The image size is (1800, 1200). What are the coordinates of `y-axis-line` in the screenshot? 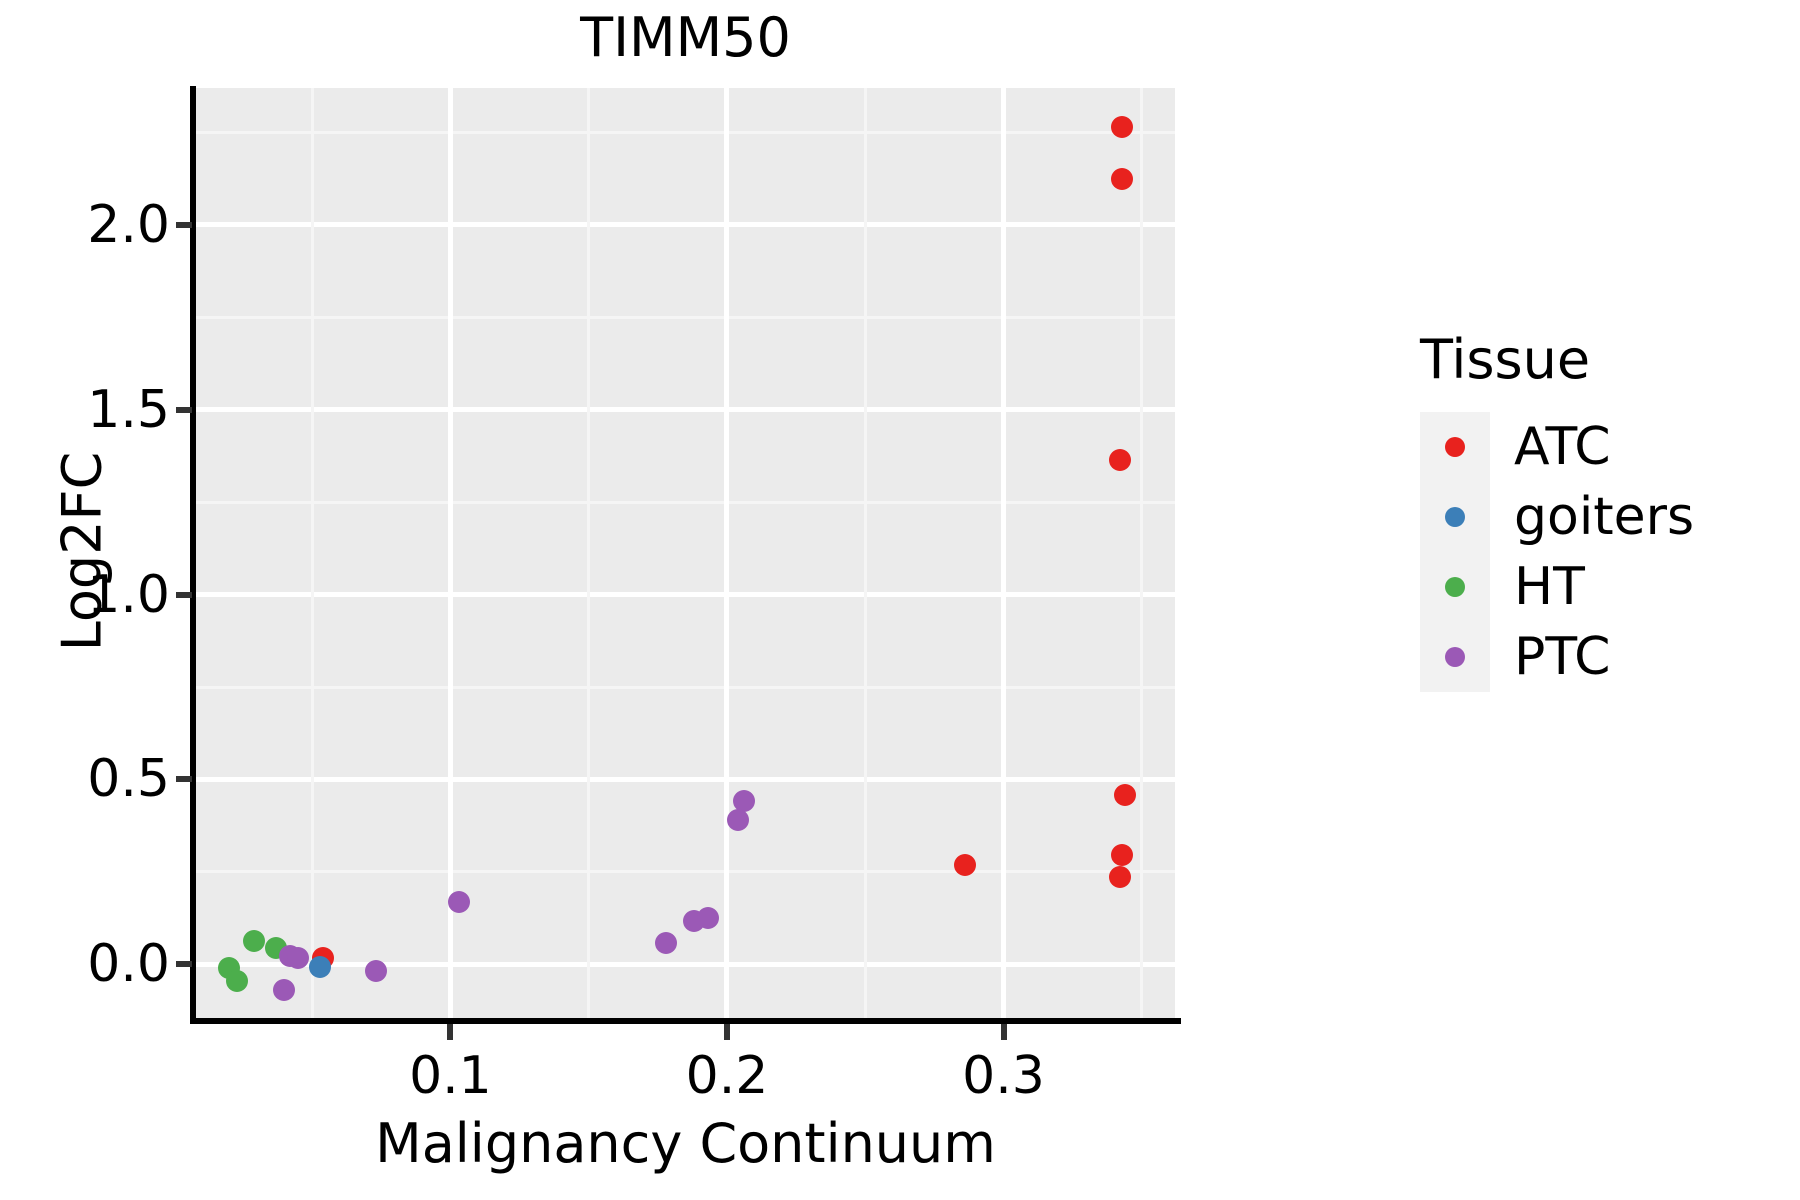 It's located at (193, 554).